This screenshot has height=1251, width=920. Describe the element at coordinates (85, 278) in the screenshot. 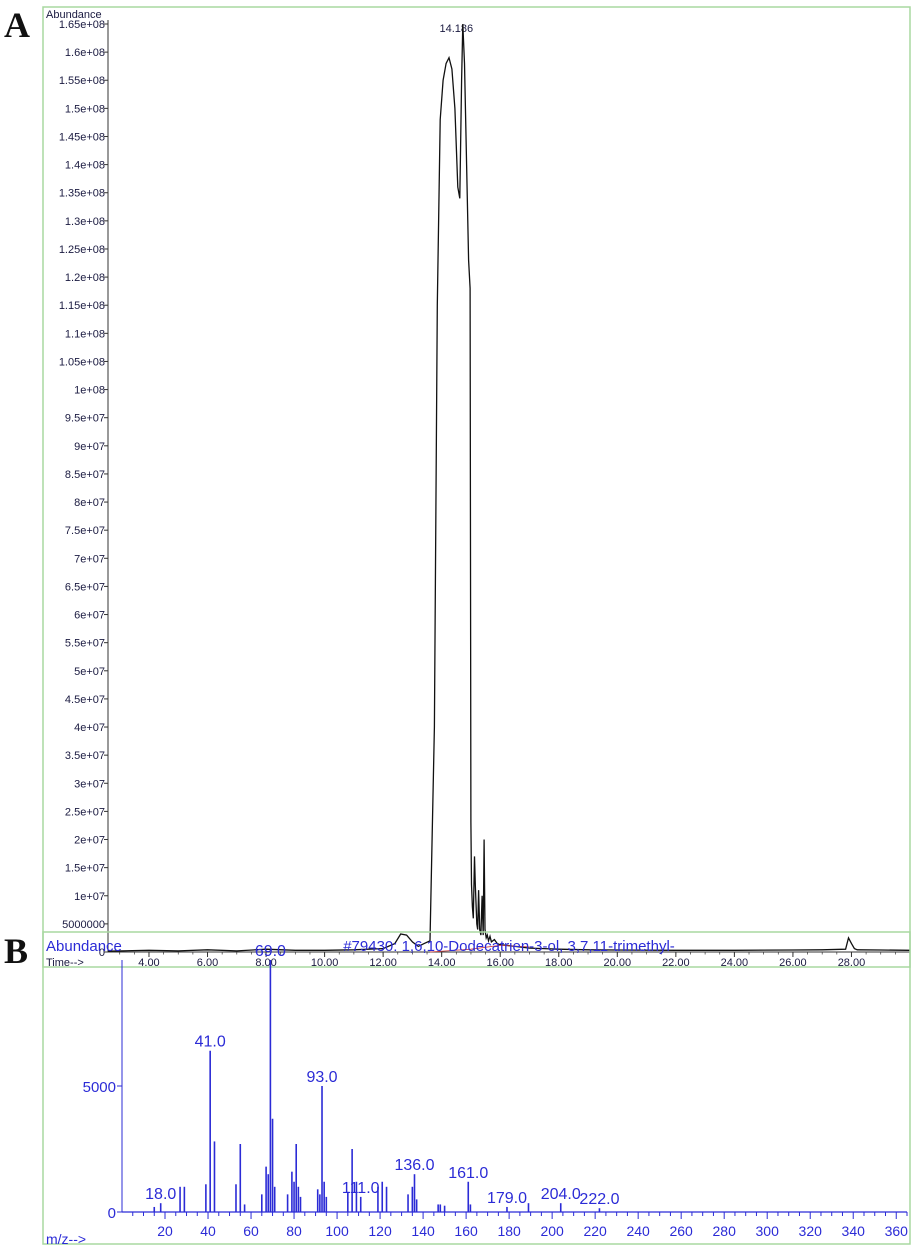

I see `chromatogram-y-tick-label: 1.2e+08` at that location.